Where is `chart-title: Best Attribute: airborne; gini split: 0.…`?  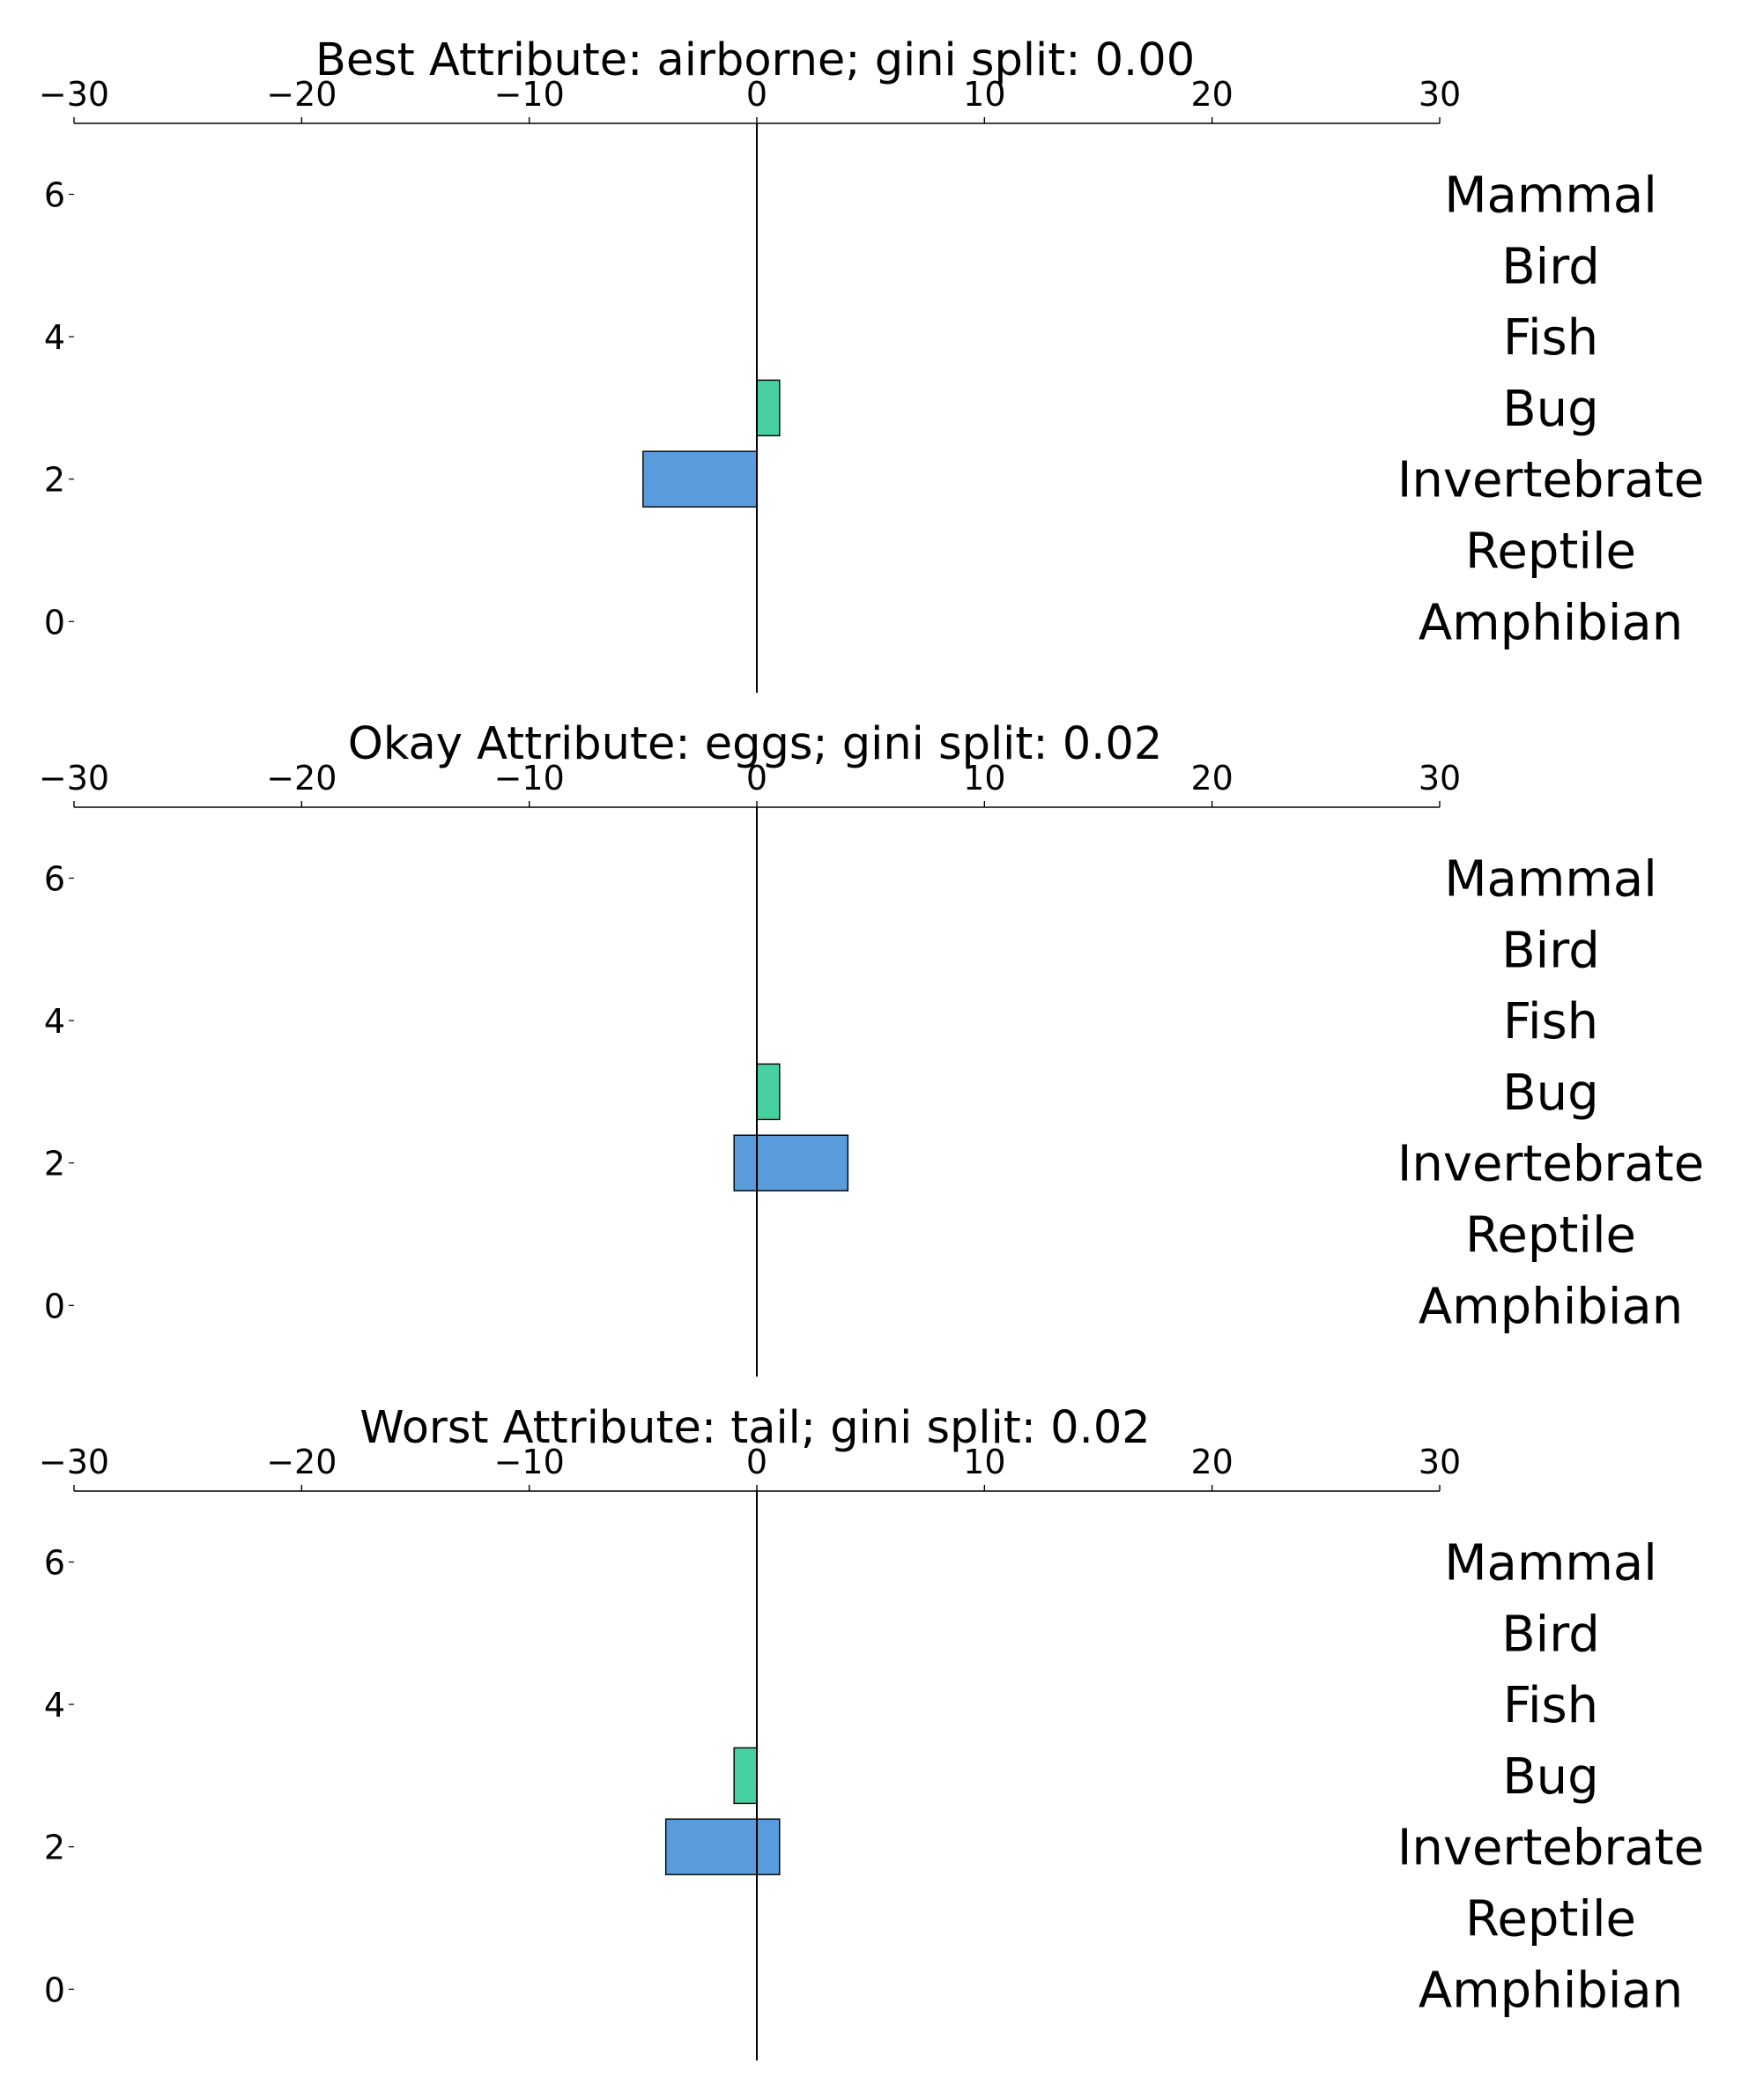 chart-title: Best Attribute: airborne; gini split: 0.… is located at coordinates (755, 60).